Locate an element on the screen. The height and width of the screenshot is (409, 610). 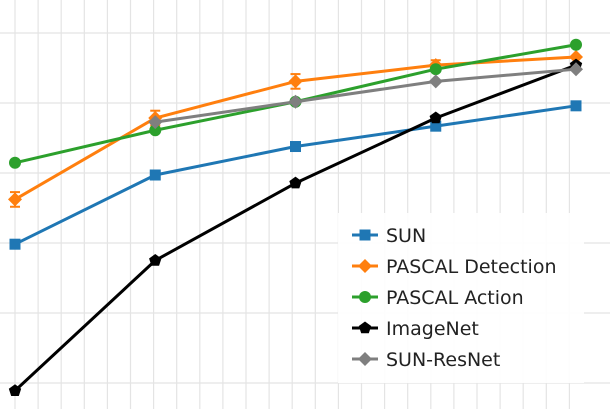
legend-label: PASCAL Detection is located at coordinates (471, 267).